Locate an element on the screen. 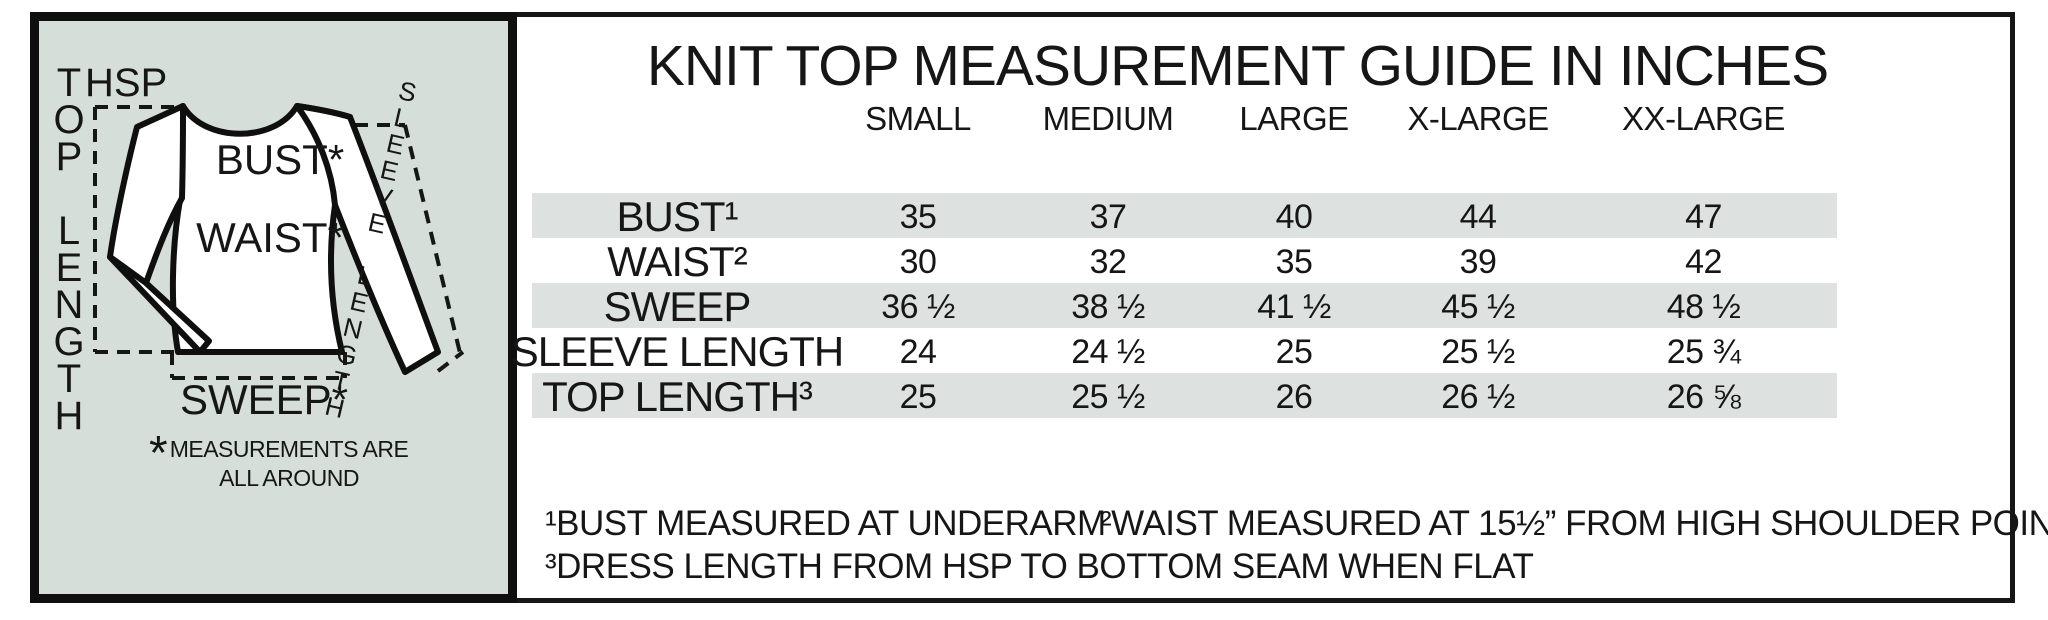  table-row-waist: WAIST² 30 32 35 39 42 is located at coordinates (1184, 261).